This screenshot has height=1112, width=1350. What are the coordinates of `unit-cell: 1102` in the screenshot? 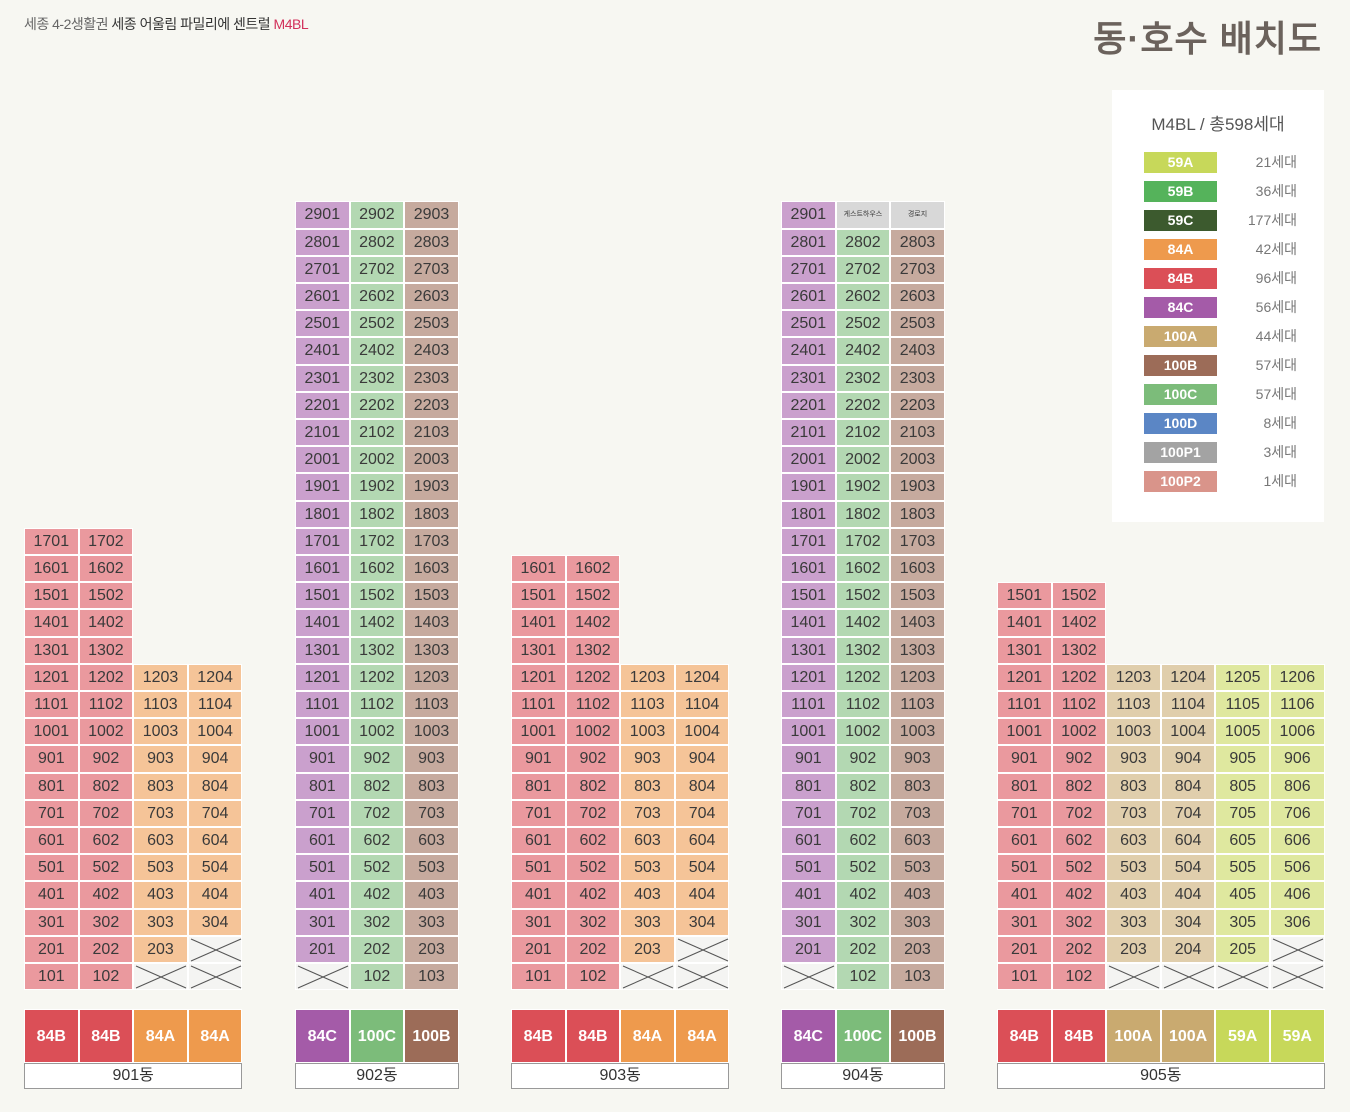 It's located at (1079, 705).